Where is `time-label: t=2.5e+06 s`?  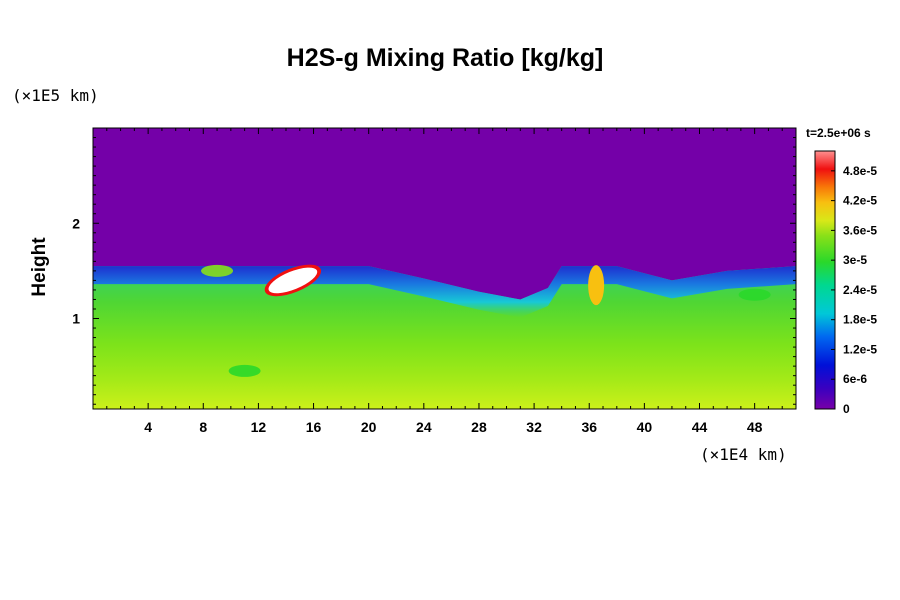
time-label: t=2.5e+06 s is located at coordinates (838, 133).